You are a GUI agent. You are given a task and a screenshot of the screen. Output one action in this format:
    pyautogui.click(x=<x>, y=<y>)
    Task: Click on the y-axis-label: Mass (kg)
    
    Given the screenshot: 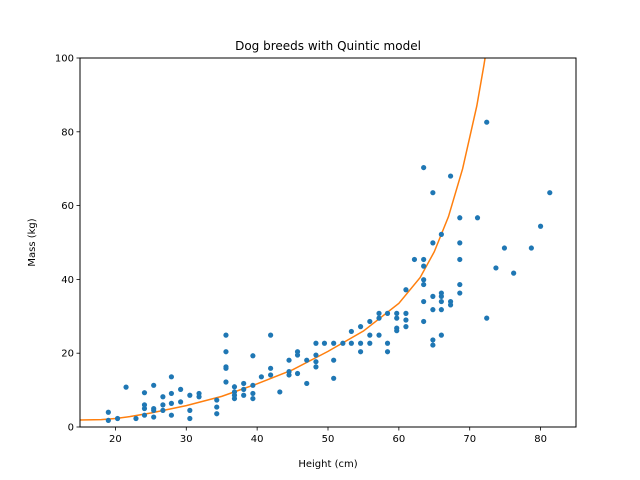 What is the action you would take?
    pyautogui.click(x=32, y=242)
    